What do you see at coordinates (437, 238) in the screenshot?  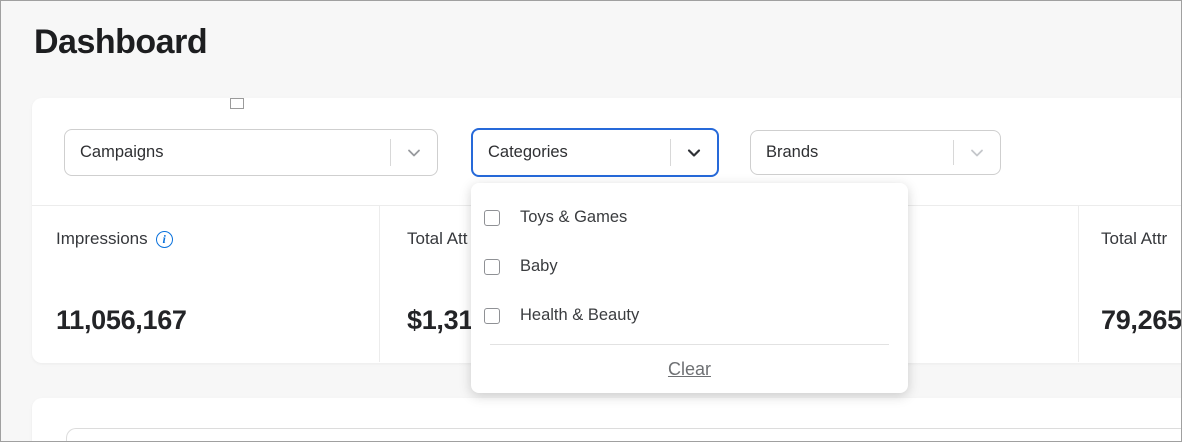 I see `total-attributed-label: Total Att` at bounding box center [437, 238].